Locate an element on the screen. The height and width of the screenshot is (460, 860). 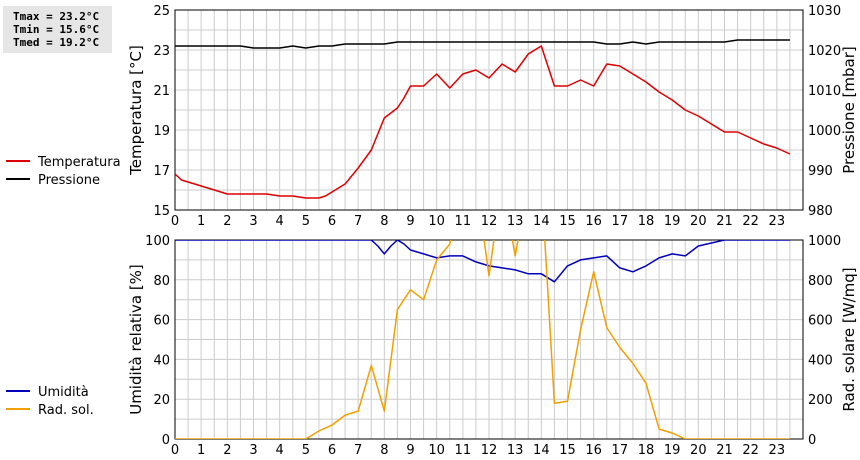
legend-label: Rad. sol. is located at coordinates (66, 410).